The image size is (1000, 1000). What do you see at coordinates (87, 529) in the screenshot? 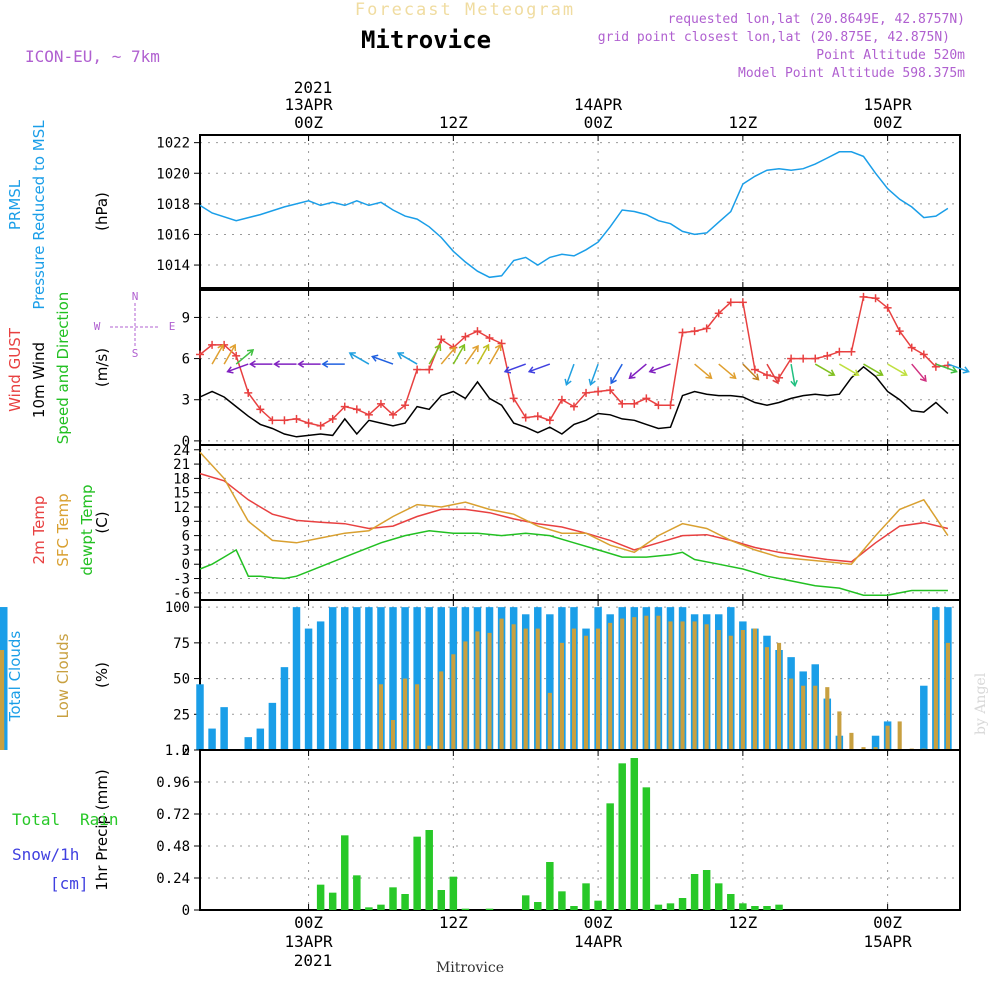
I see `temp-dewpt-label: dewpt Temp` at bounding box center [87, 529].